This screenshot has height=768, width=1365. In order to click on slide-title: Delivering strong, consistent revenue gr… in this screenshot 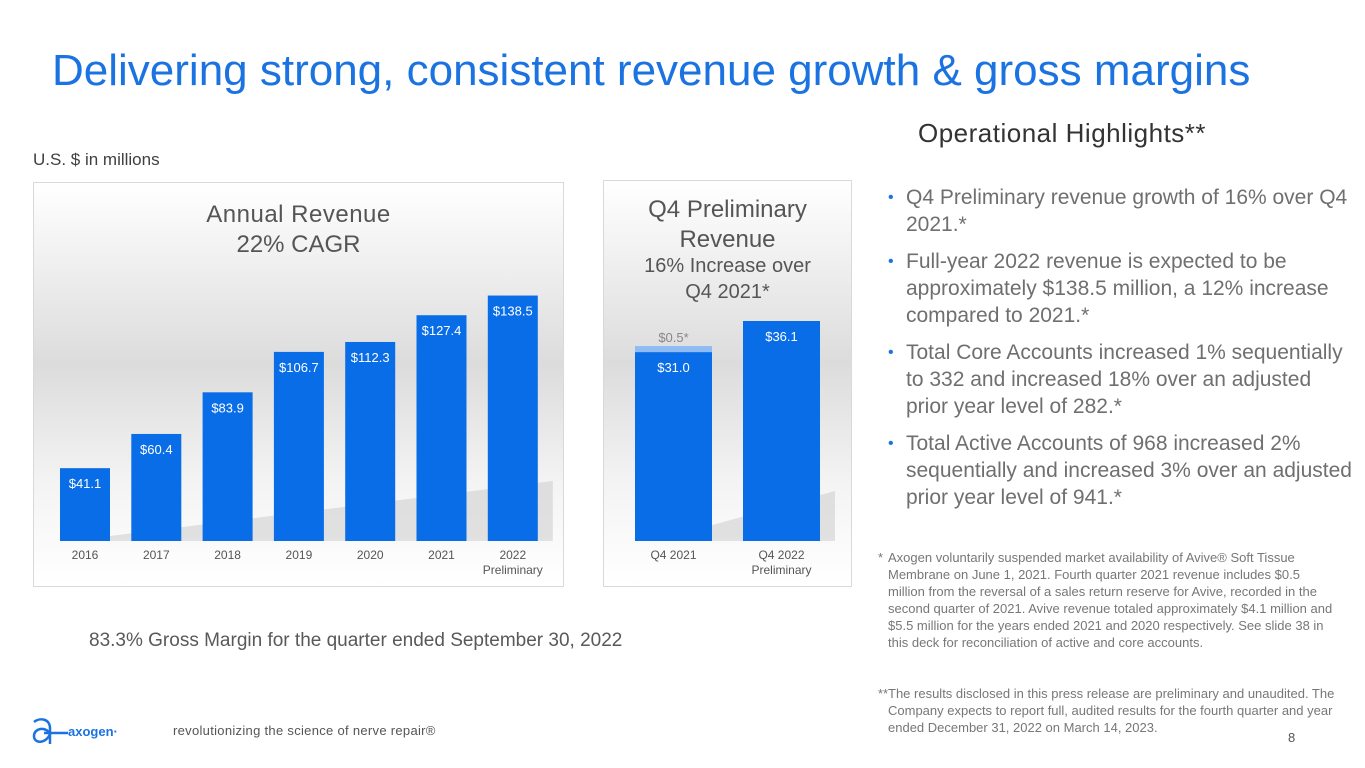, I will do `click(651, 70)`.